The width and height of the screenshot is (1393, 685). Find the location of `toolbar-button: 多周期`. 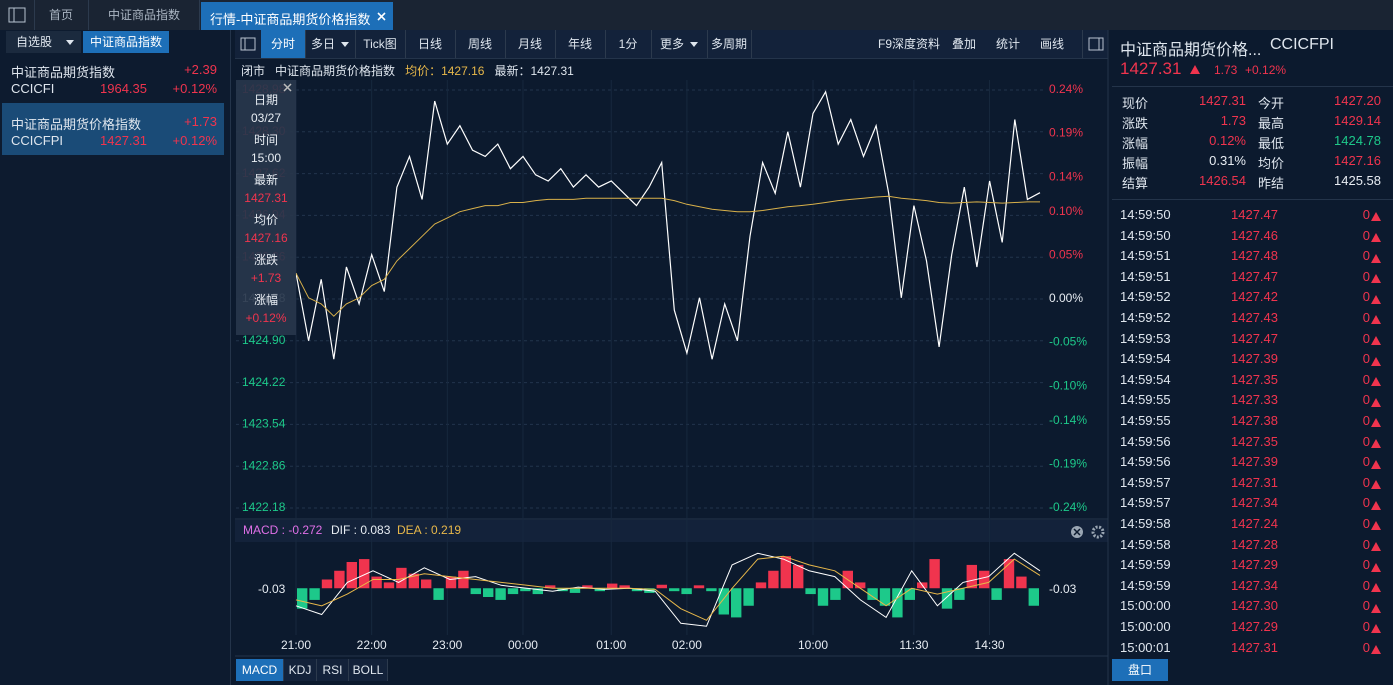

toolbar-button: 多周期 is located at coordinates (729, 44).